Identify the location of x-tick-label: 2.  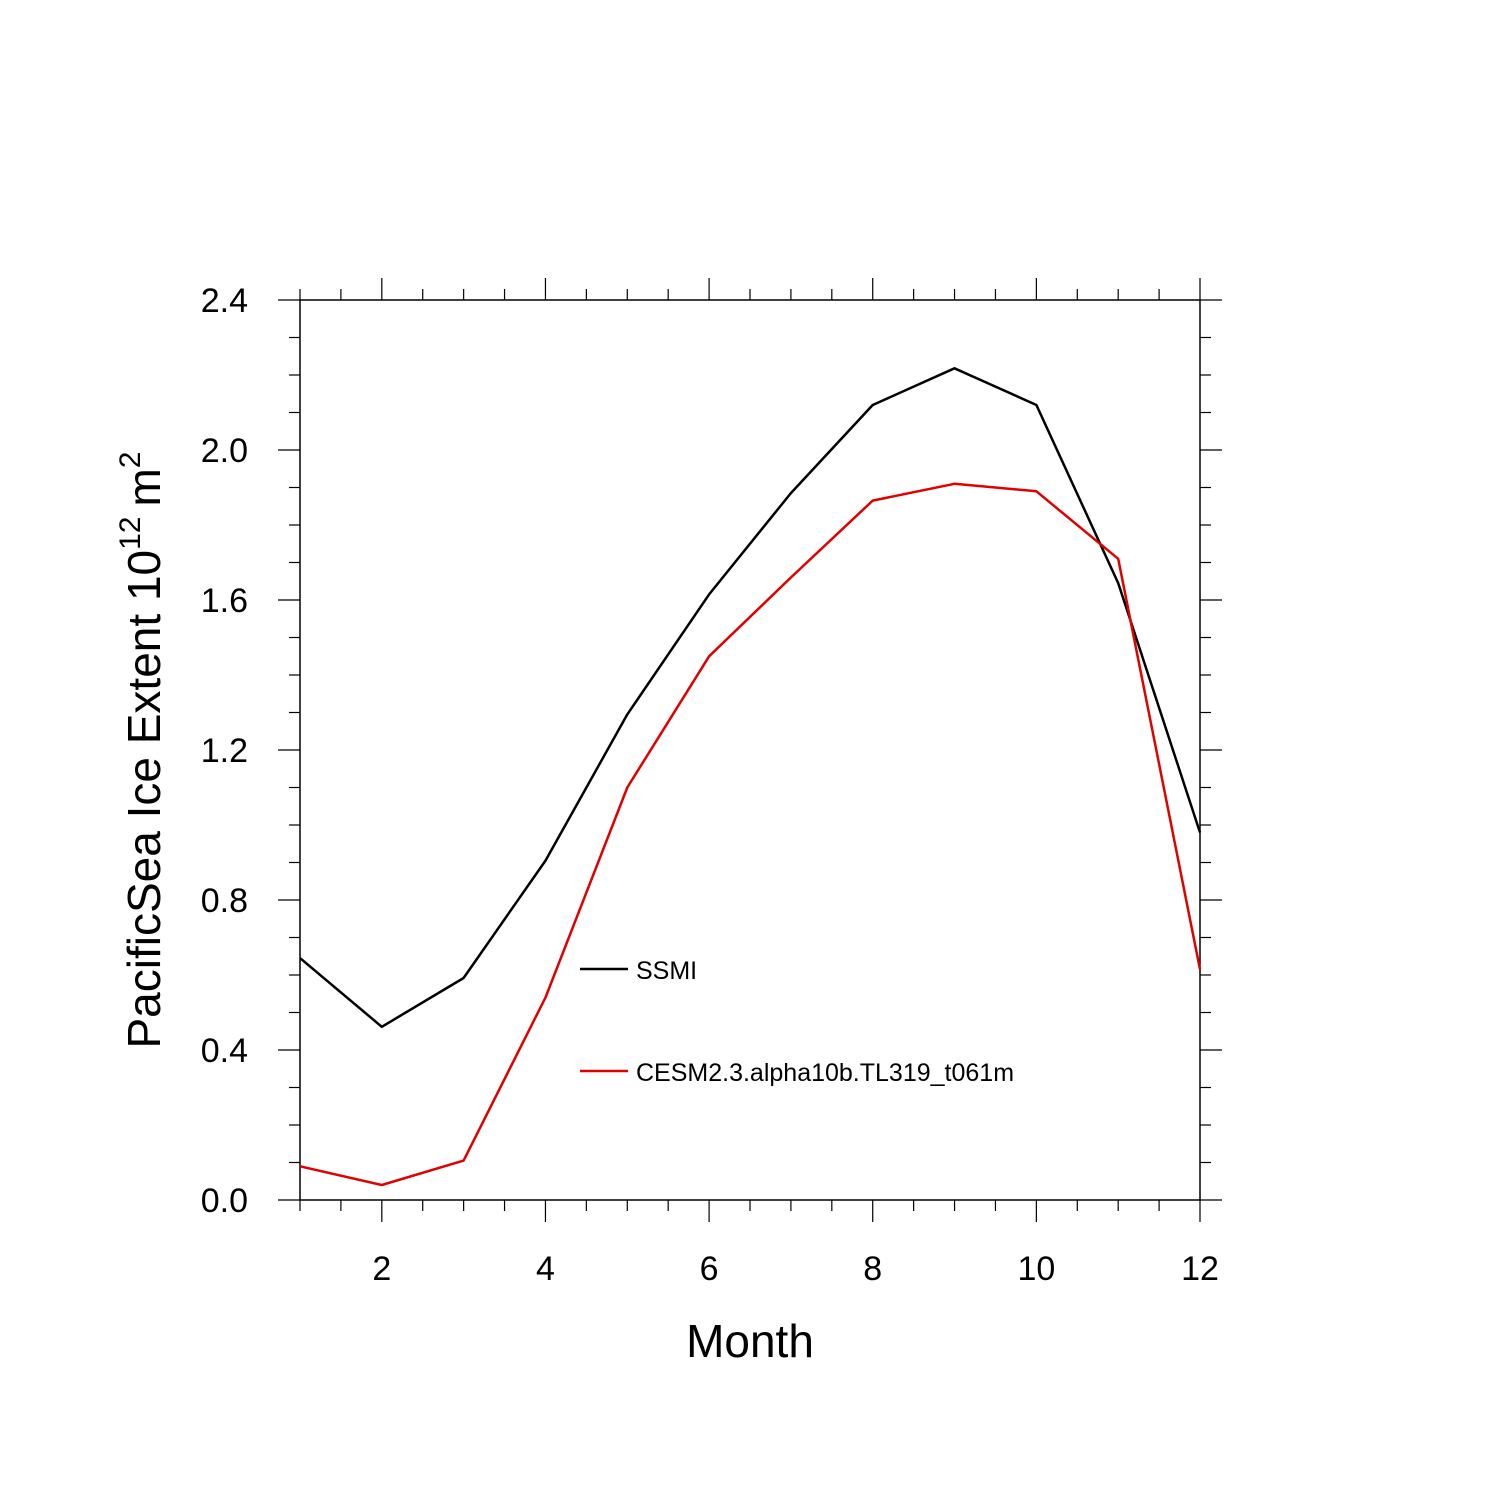
(381, 1269).